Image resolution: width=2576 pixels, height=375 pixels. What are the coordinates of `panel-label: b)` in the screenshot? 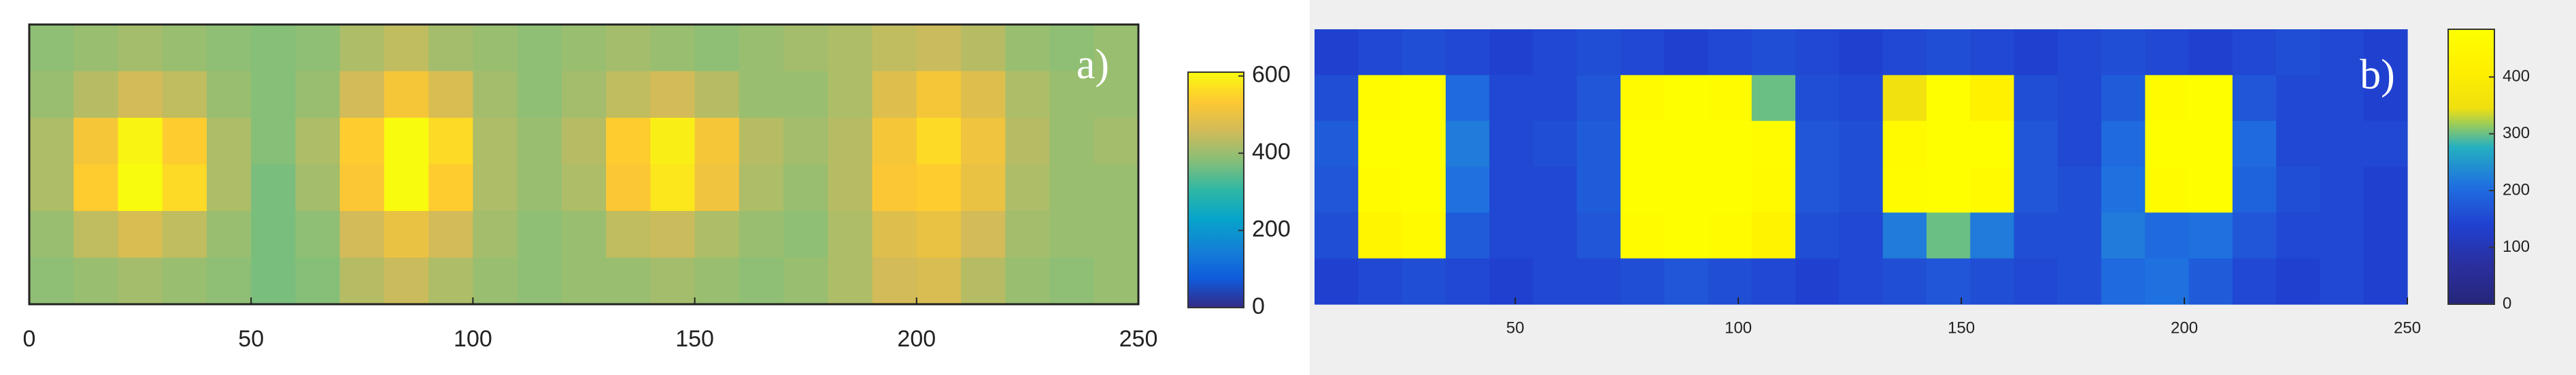 It's located at (2377, 75).